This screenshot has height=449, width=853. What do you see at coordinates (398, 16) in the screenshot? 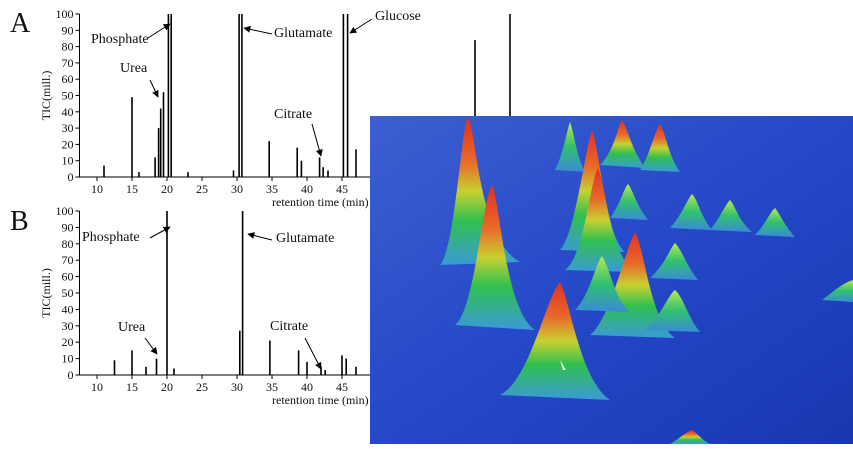
I see `annotation: Glucose` at bounding box center [398, 16].